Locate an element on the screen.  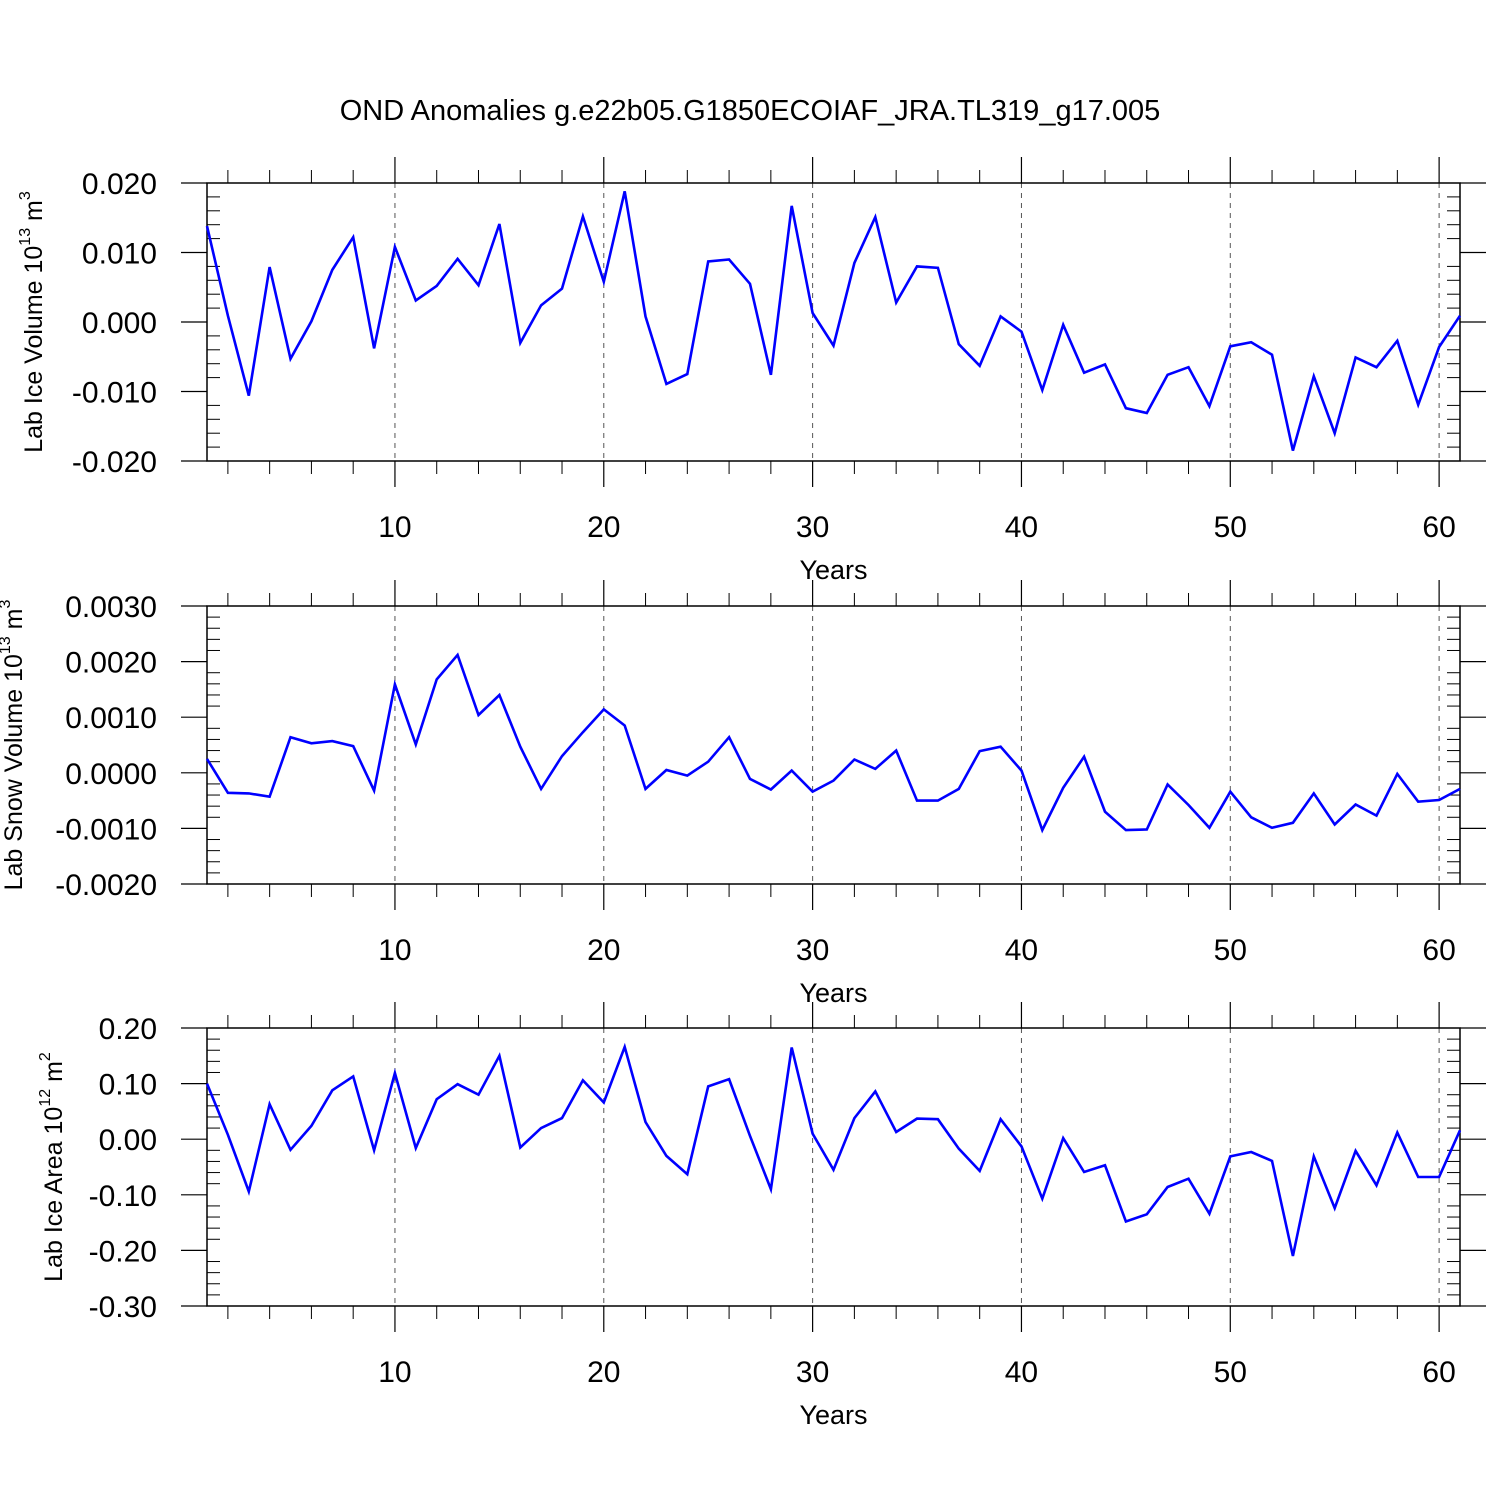
y-axis-label: Lab Ice Area 1012 m2 is located at coordinates (52, 1167).